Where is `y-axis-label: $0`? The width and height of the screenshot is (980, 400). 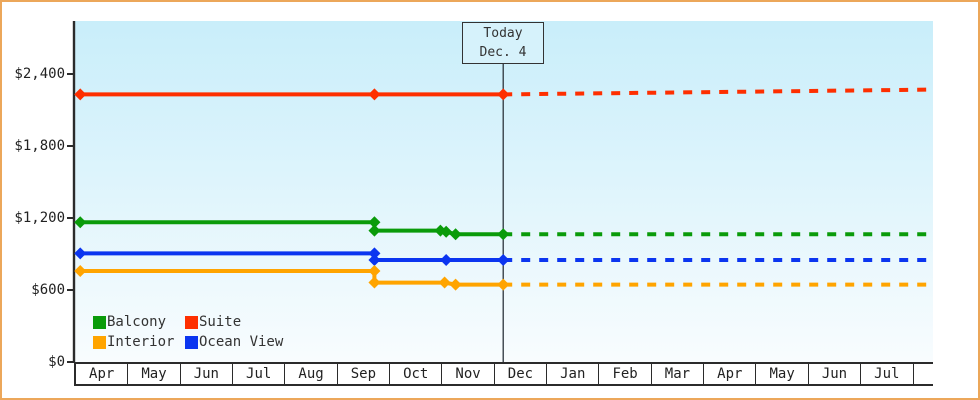
y-axis-label: $0 is located at coordinates (56, 362).